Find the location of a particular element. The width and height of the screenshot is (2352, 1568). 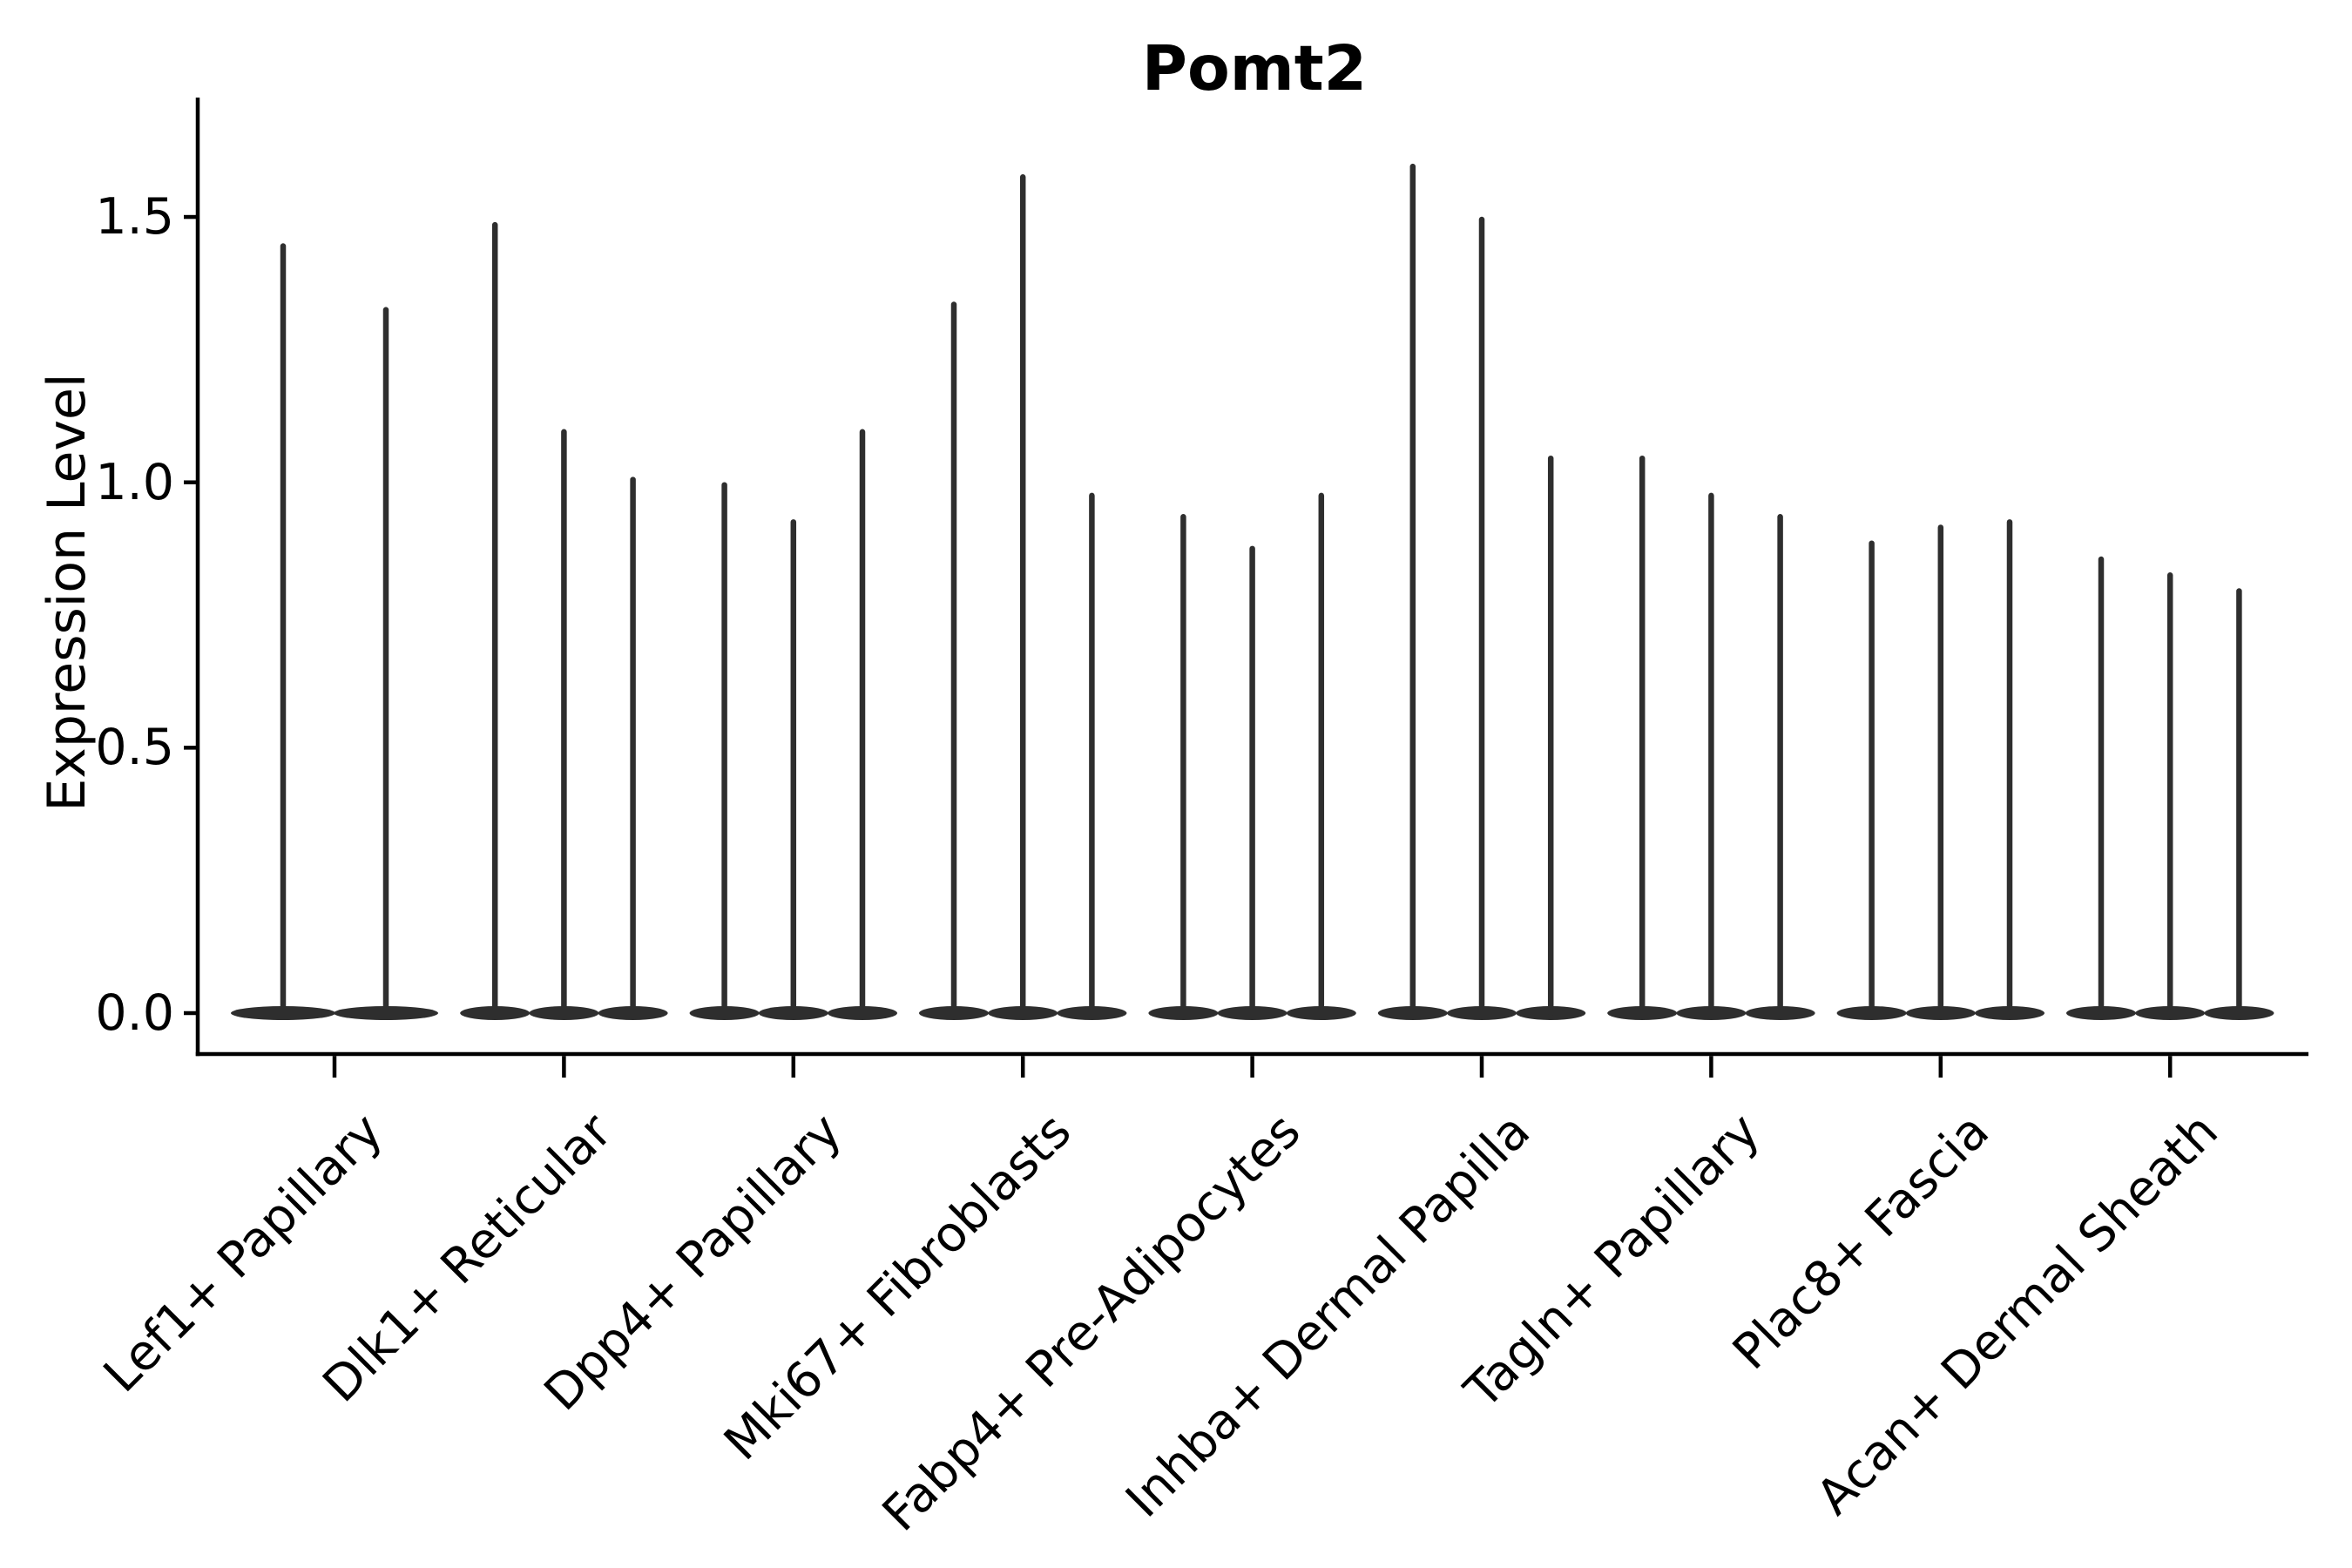

chart-title: Pomt2 is located at coordinates (1254, 68).